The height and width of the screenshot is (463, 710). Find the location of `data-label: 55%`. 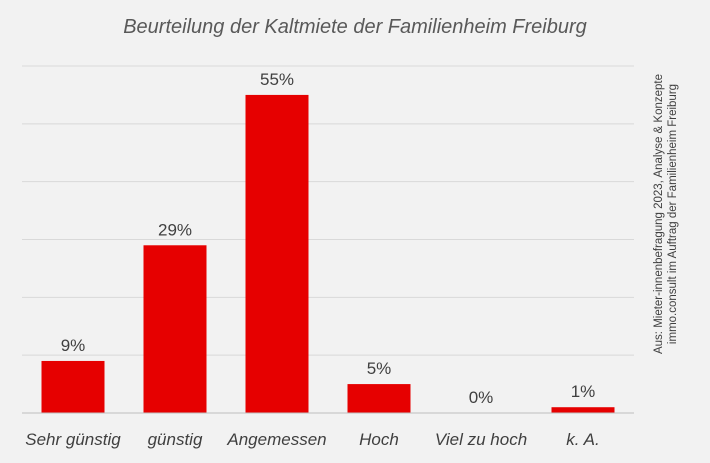

data-label: 55% is located at coordinates (277, 79).